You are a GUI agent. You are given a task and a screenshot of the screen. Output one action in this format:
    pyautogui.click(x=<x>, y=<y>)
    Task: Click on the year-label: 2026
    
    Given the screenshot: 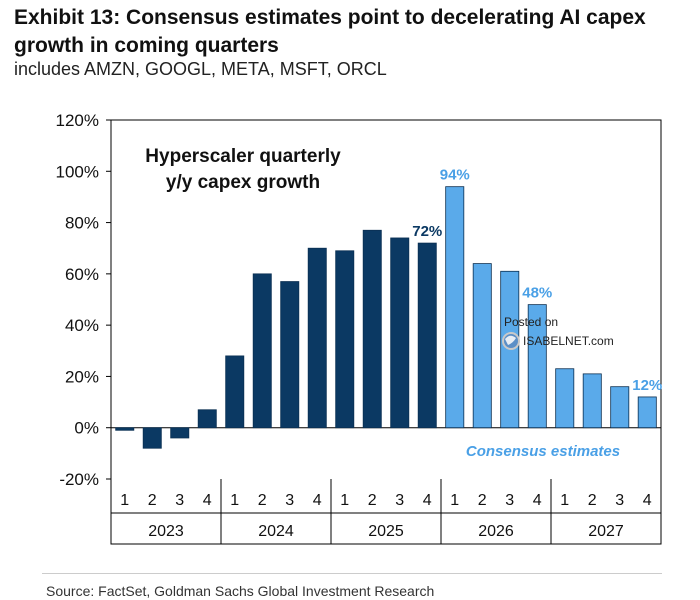 What is the action you would take?
    pyautogui.click(x=496, y=531)
    